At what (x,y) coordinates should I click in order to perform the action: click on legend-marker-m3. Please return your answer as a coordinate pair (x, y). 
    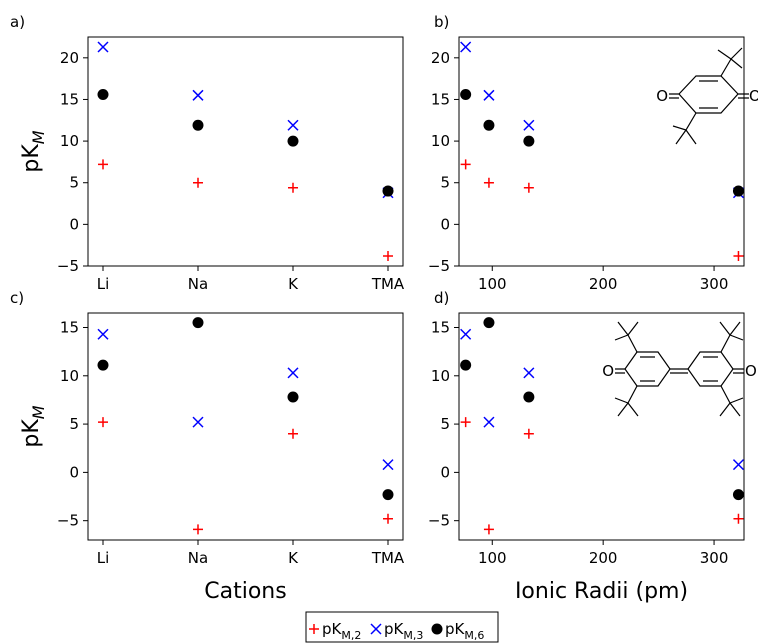
    Looking at the image, I should click on (376, 629).